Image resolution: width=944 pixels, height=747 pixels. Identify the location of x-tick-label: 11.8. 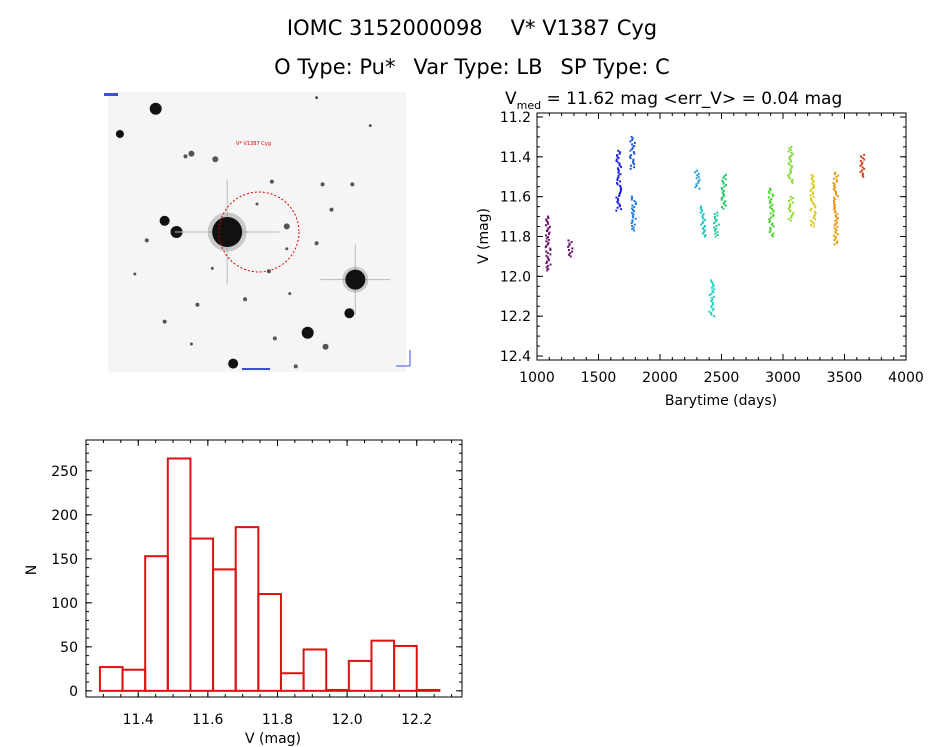
(277, 720).